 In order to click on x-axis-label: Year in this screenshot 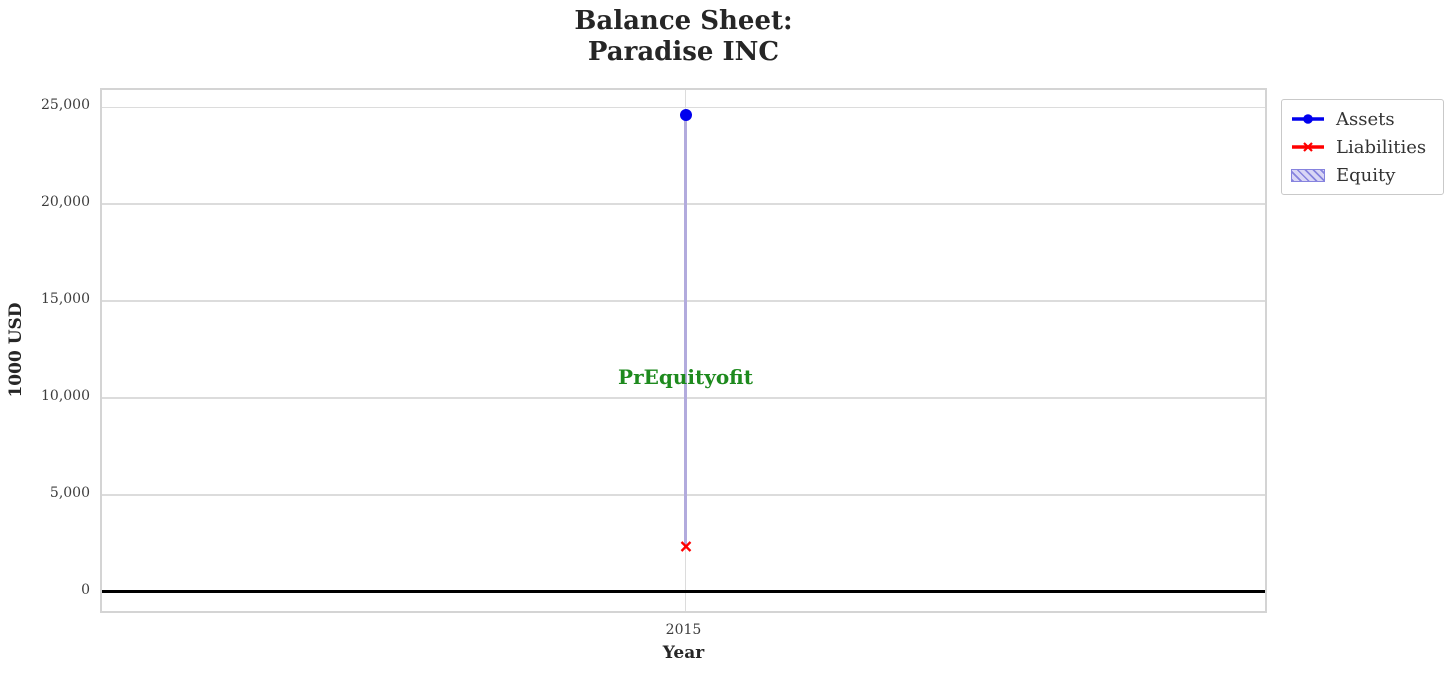, I will do `click(683, 653)`.